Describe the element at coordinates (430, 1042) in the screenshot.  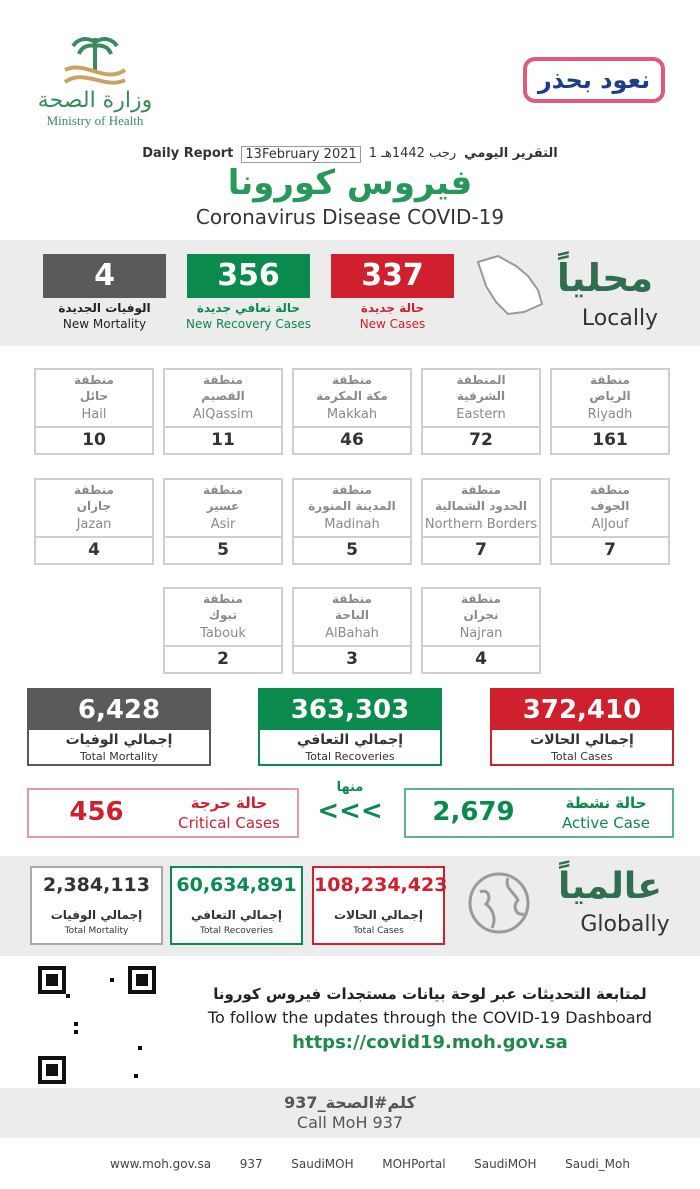
I see `dashboard-url: https://covid19.moh.gov.sa` at that location.